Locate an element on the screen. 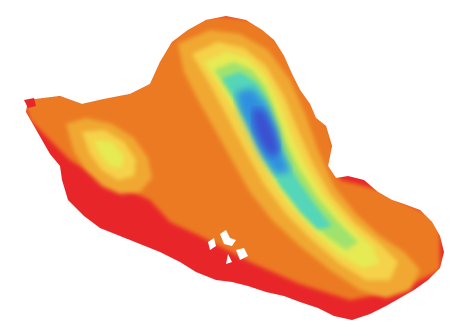  west-cape is located at coordinates (30, 103).